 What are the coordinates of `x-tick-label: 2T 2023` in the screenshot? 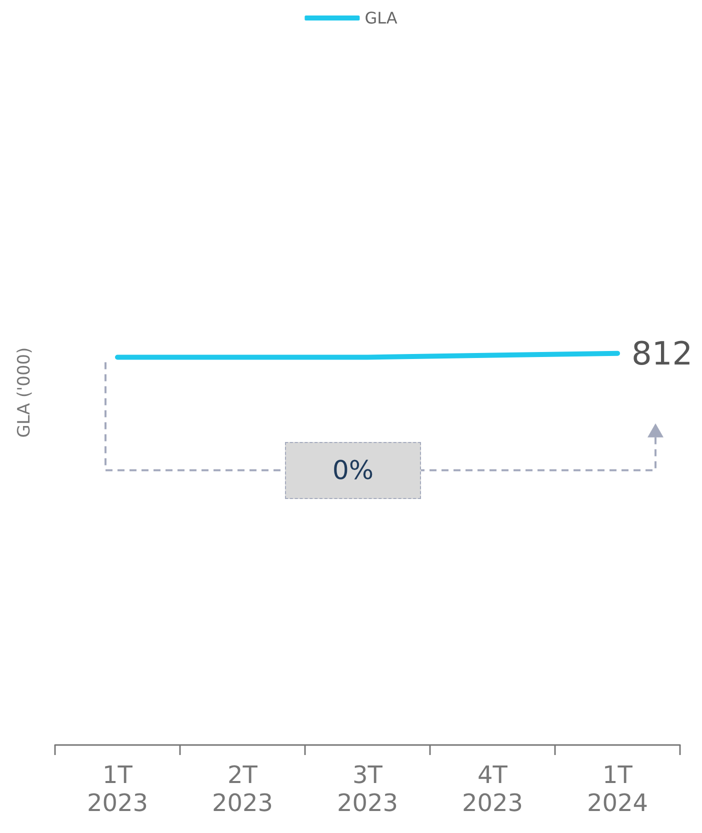 It's located at (243, 789).